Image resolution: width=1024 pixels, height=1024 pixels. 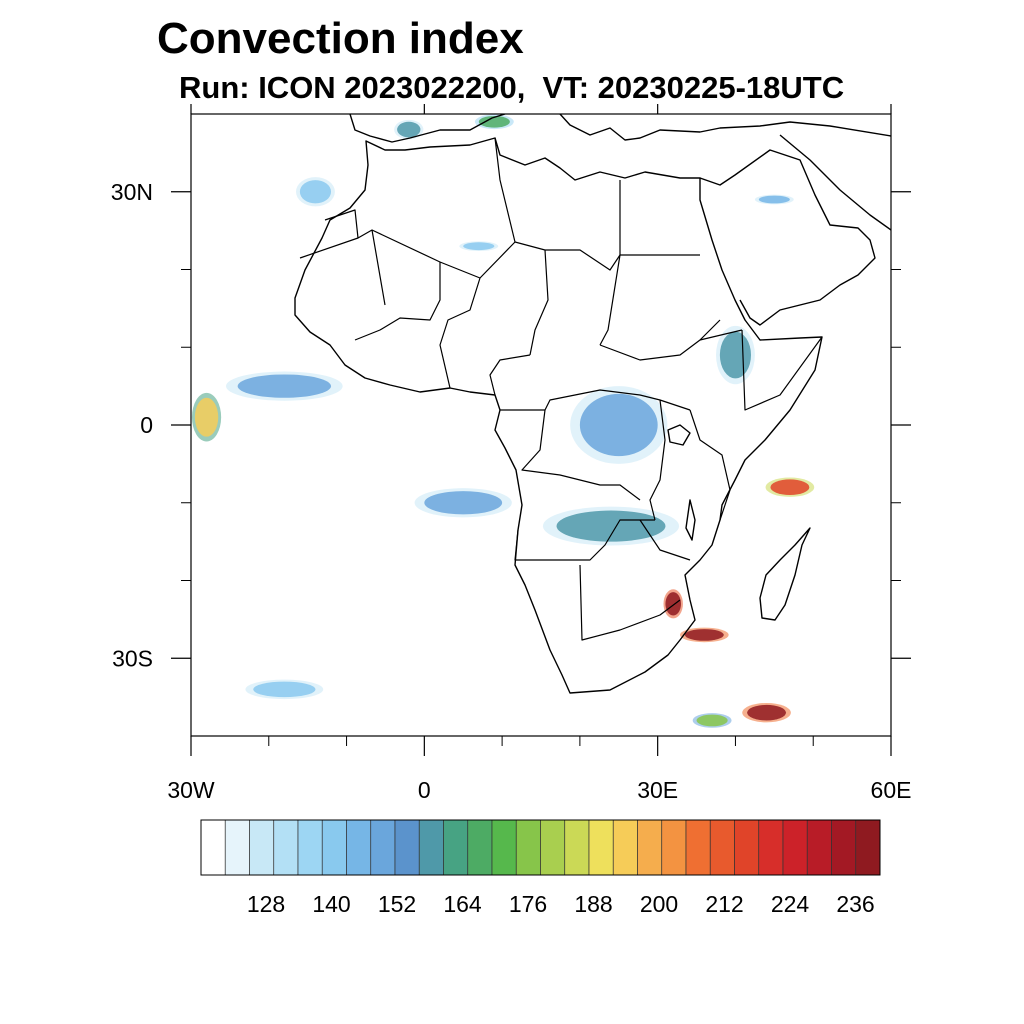 I want to click on europe-coastline, so click(x=620, y=128).